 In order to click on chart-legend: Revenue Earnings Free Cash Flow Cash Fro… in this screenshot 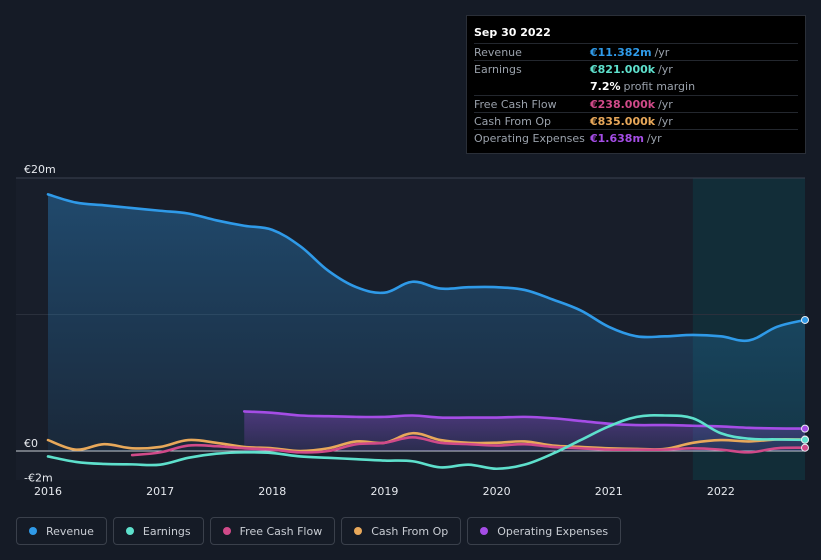, I will do `click(319, 531)`.